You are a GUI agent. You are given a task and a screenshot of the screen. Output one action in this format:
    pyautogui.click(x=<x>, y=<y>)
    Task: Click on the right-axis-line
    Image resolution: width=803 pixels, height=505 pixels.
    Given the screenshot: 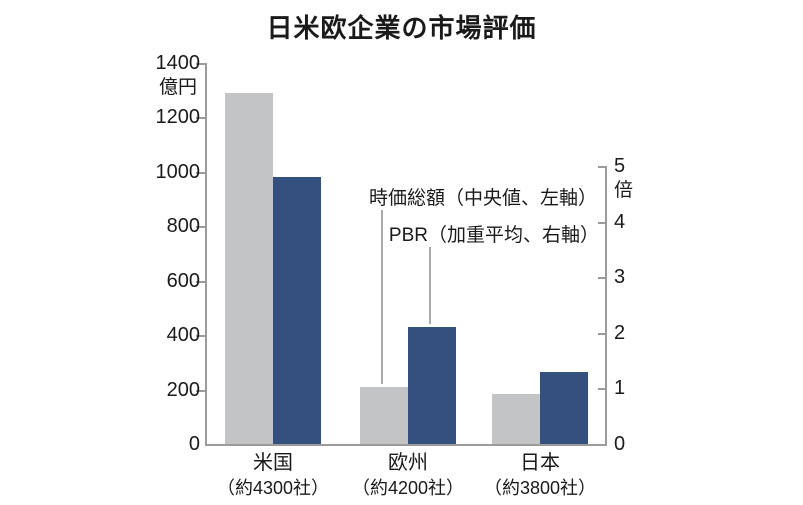 What is the action you would take?
    pyautogui.click(x=606, y=305)
    